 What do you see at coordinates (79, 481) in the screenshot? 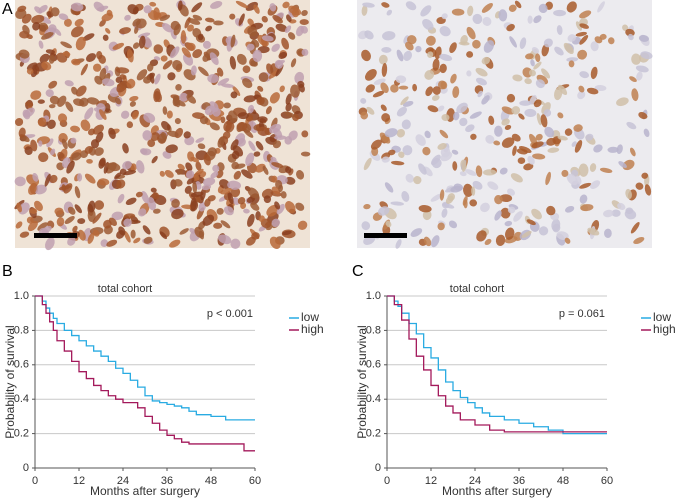
I see `x-tick-label: 12` at bounding box center [79, 481].